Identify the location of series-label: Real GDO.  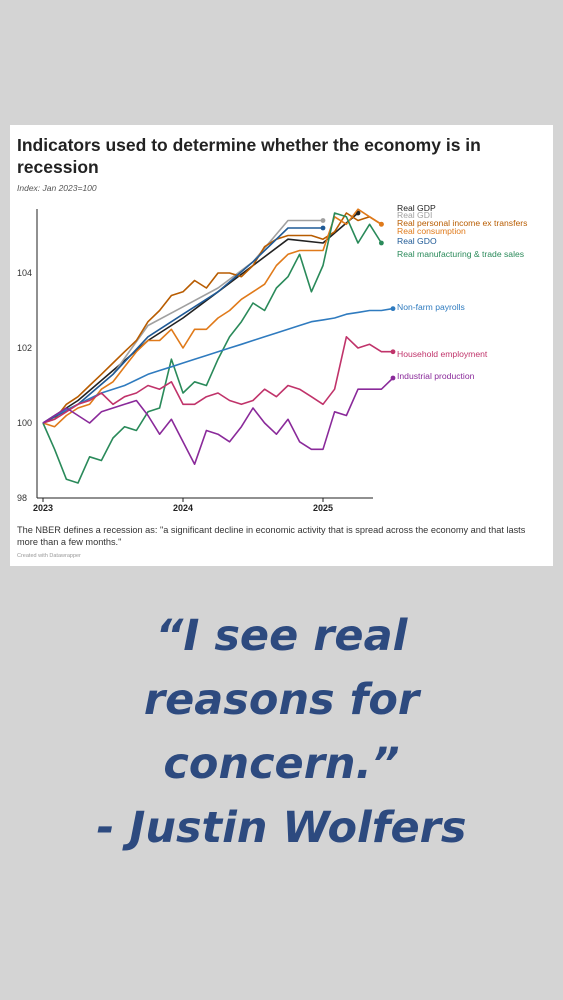
(417, 241).